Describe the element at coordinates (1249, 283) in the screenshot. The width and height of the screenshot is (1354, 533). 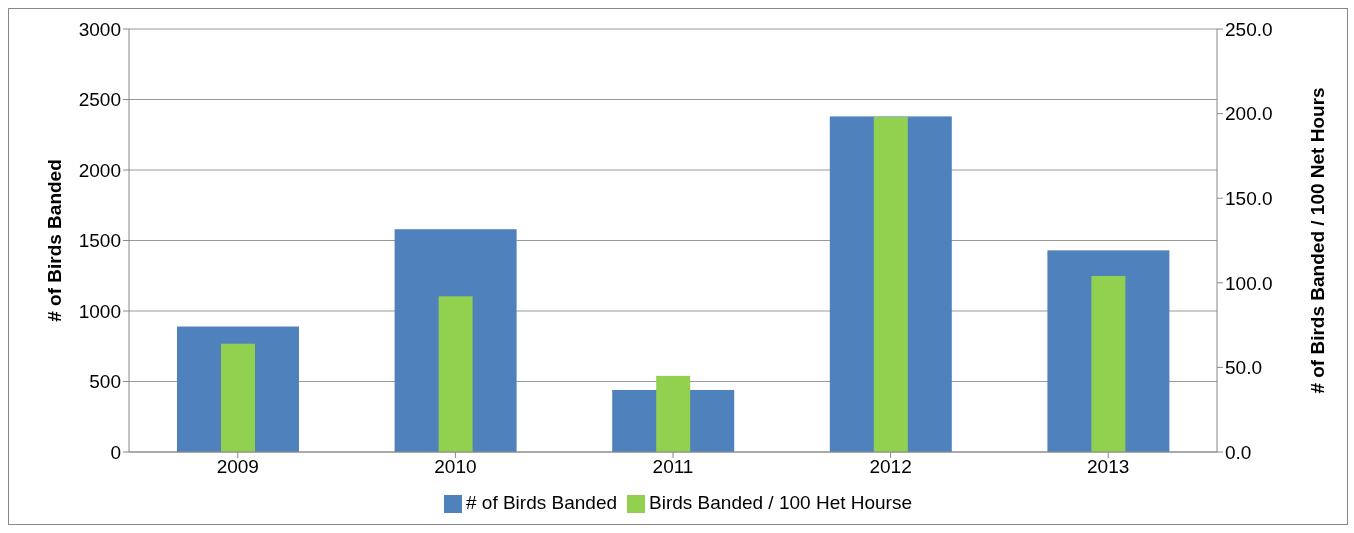
I see `y2-tick-label: 100.0` at that location.